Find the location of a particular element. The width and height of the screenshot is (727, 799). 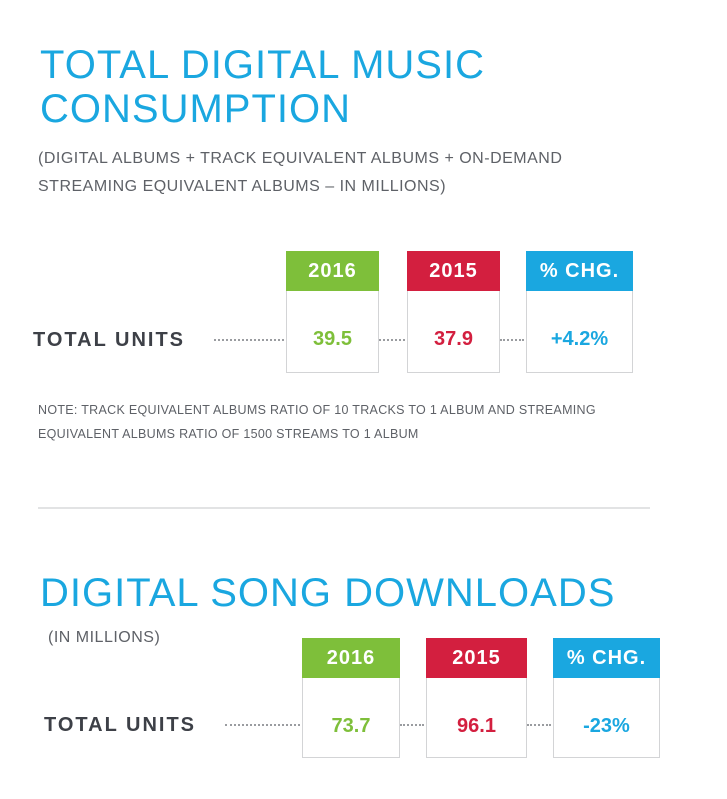

section2-subtitle: (IN MILLIONS) is located at coordinates (104, 637).